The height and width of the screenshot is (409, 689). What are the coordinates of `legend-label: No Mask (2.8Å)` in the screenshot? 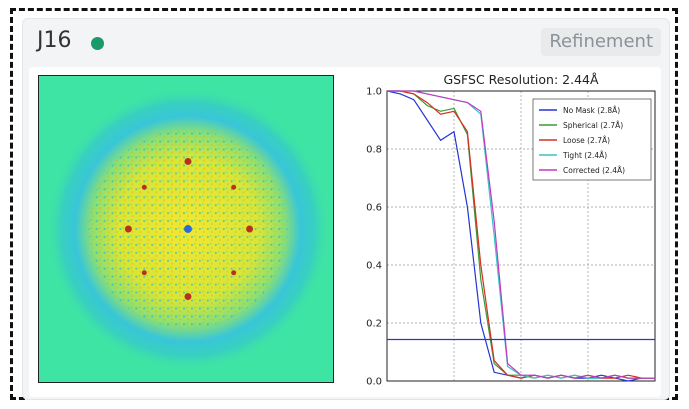 It's located at (591, 110).